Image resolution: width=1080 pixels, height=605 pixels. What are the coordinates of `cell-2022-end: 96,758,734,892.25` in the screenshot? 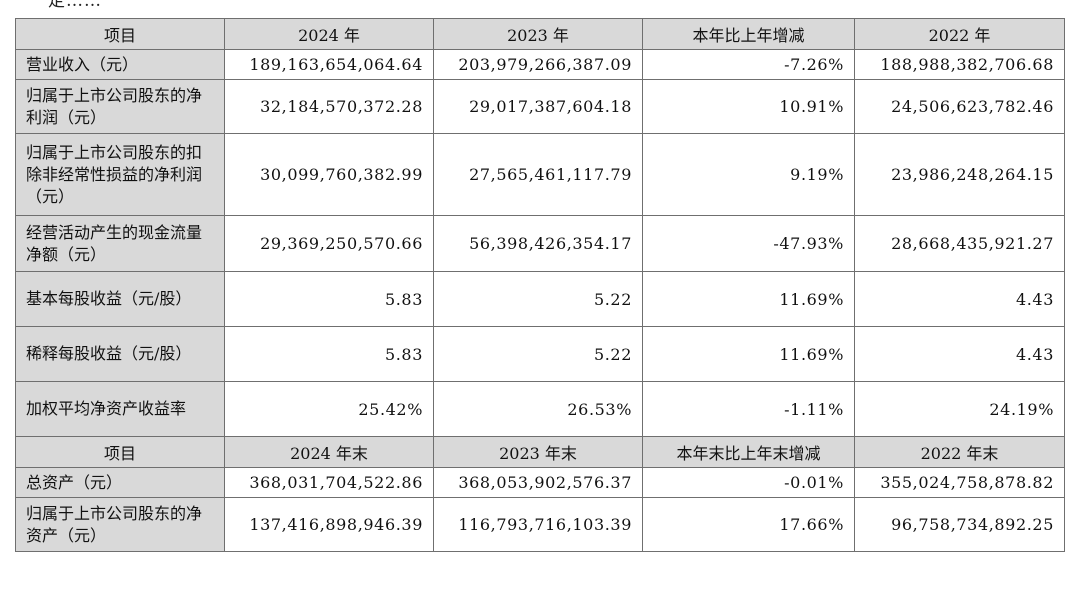 It's located at (959, 524).